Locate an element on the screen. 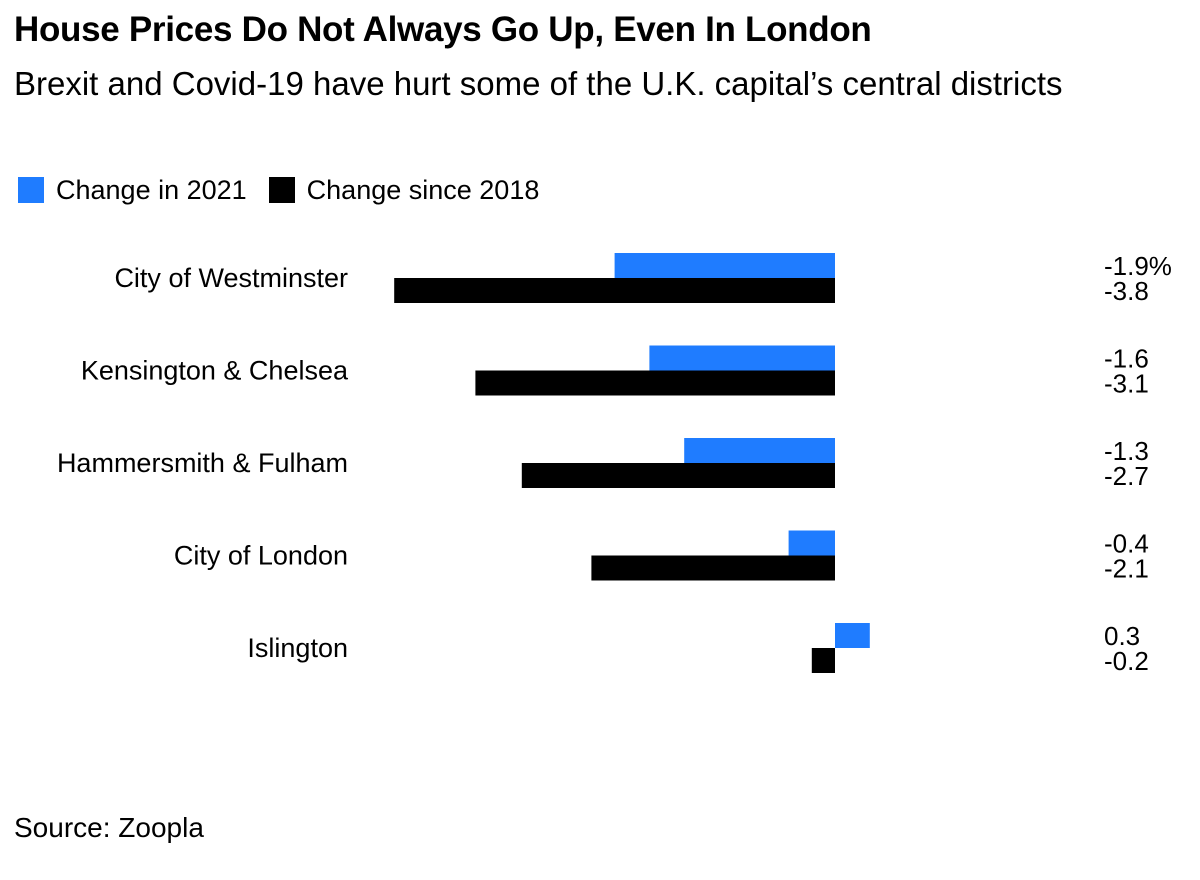  category-label-city-of-london: City of London is located at coordinates (261, 556).